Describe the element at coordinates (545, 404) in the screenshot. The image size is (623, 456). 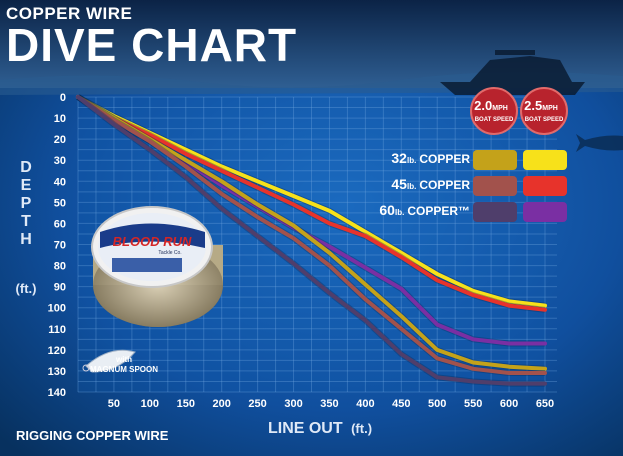
I see `x-tick-label: 650` at that location.